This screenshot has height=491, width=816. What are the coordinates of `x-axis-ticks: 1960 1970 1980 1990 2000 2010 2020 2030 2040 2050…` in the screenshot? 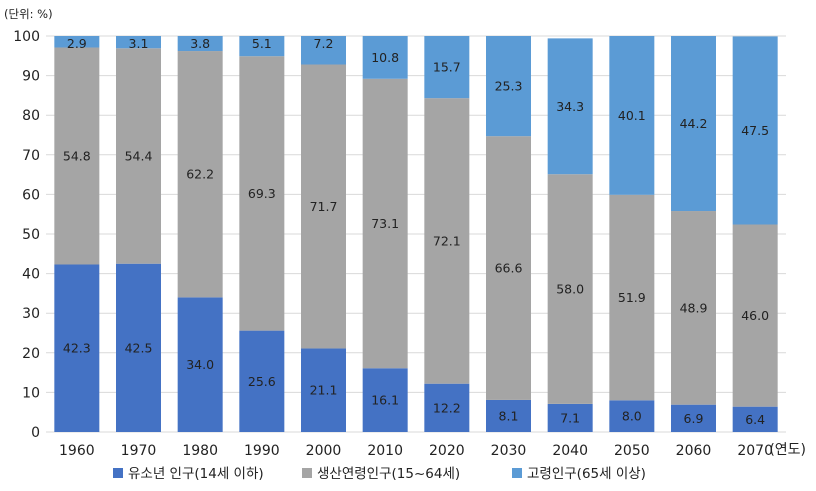 It's located at (416, 451).